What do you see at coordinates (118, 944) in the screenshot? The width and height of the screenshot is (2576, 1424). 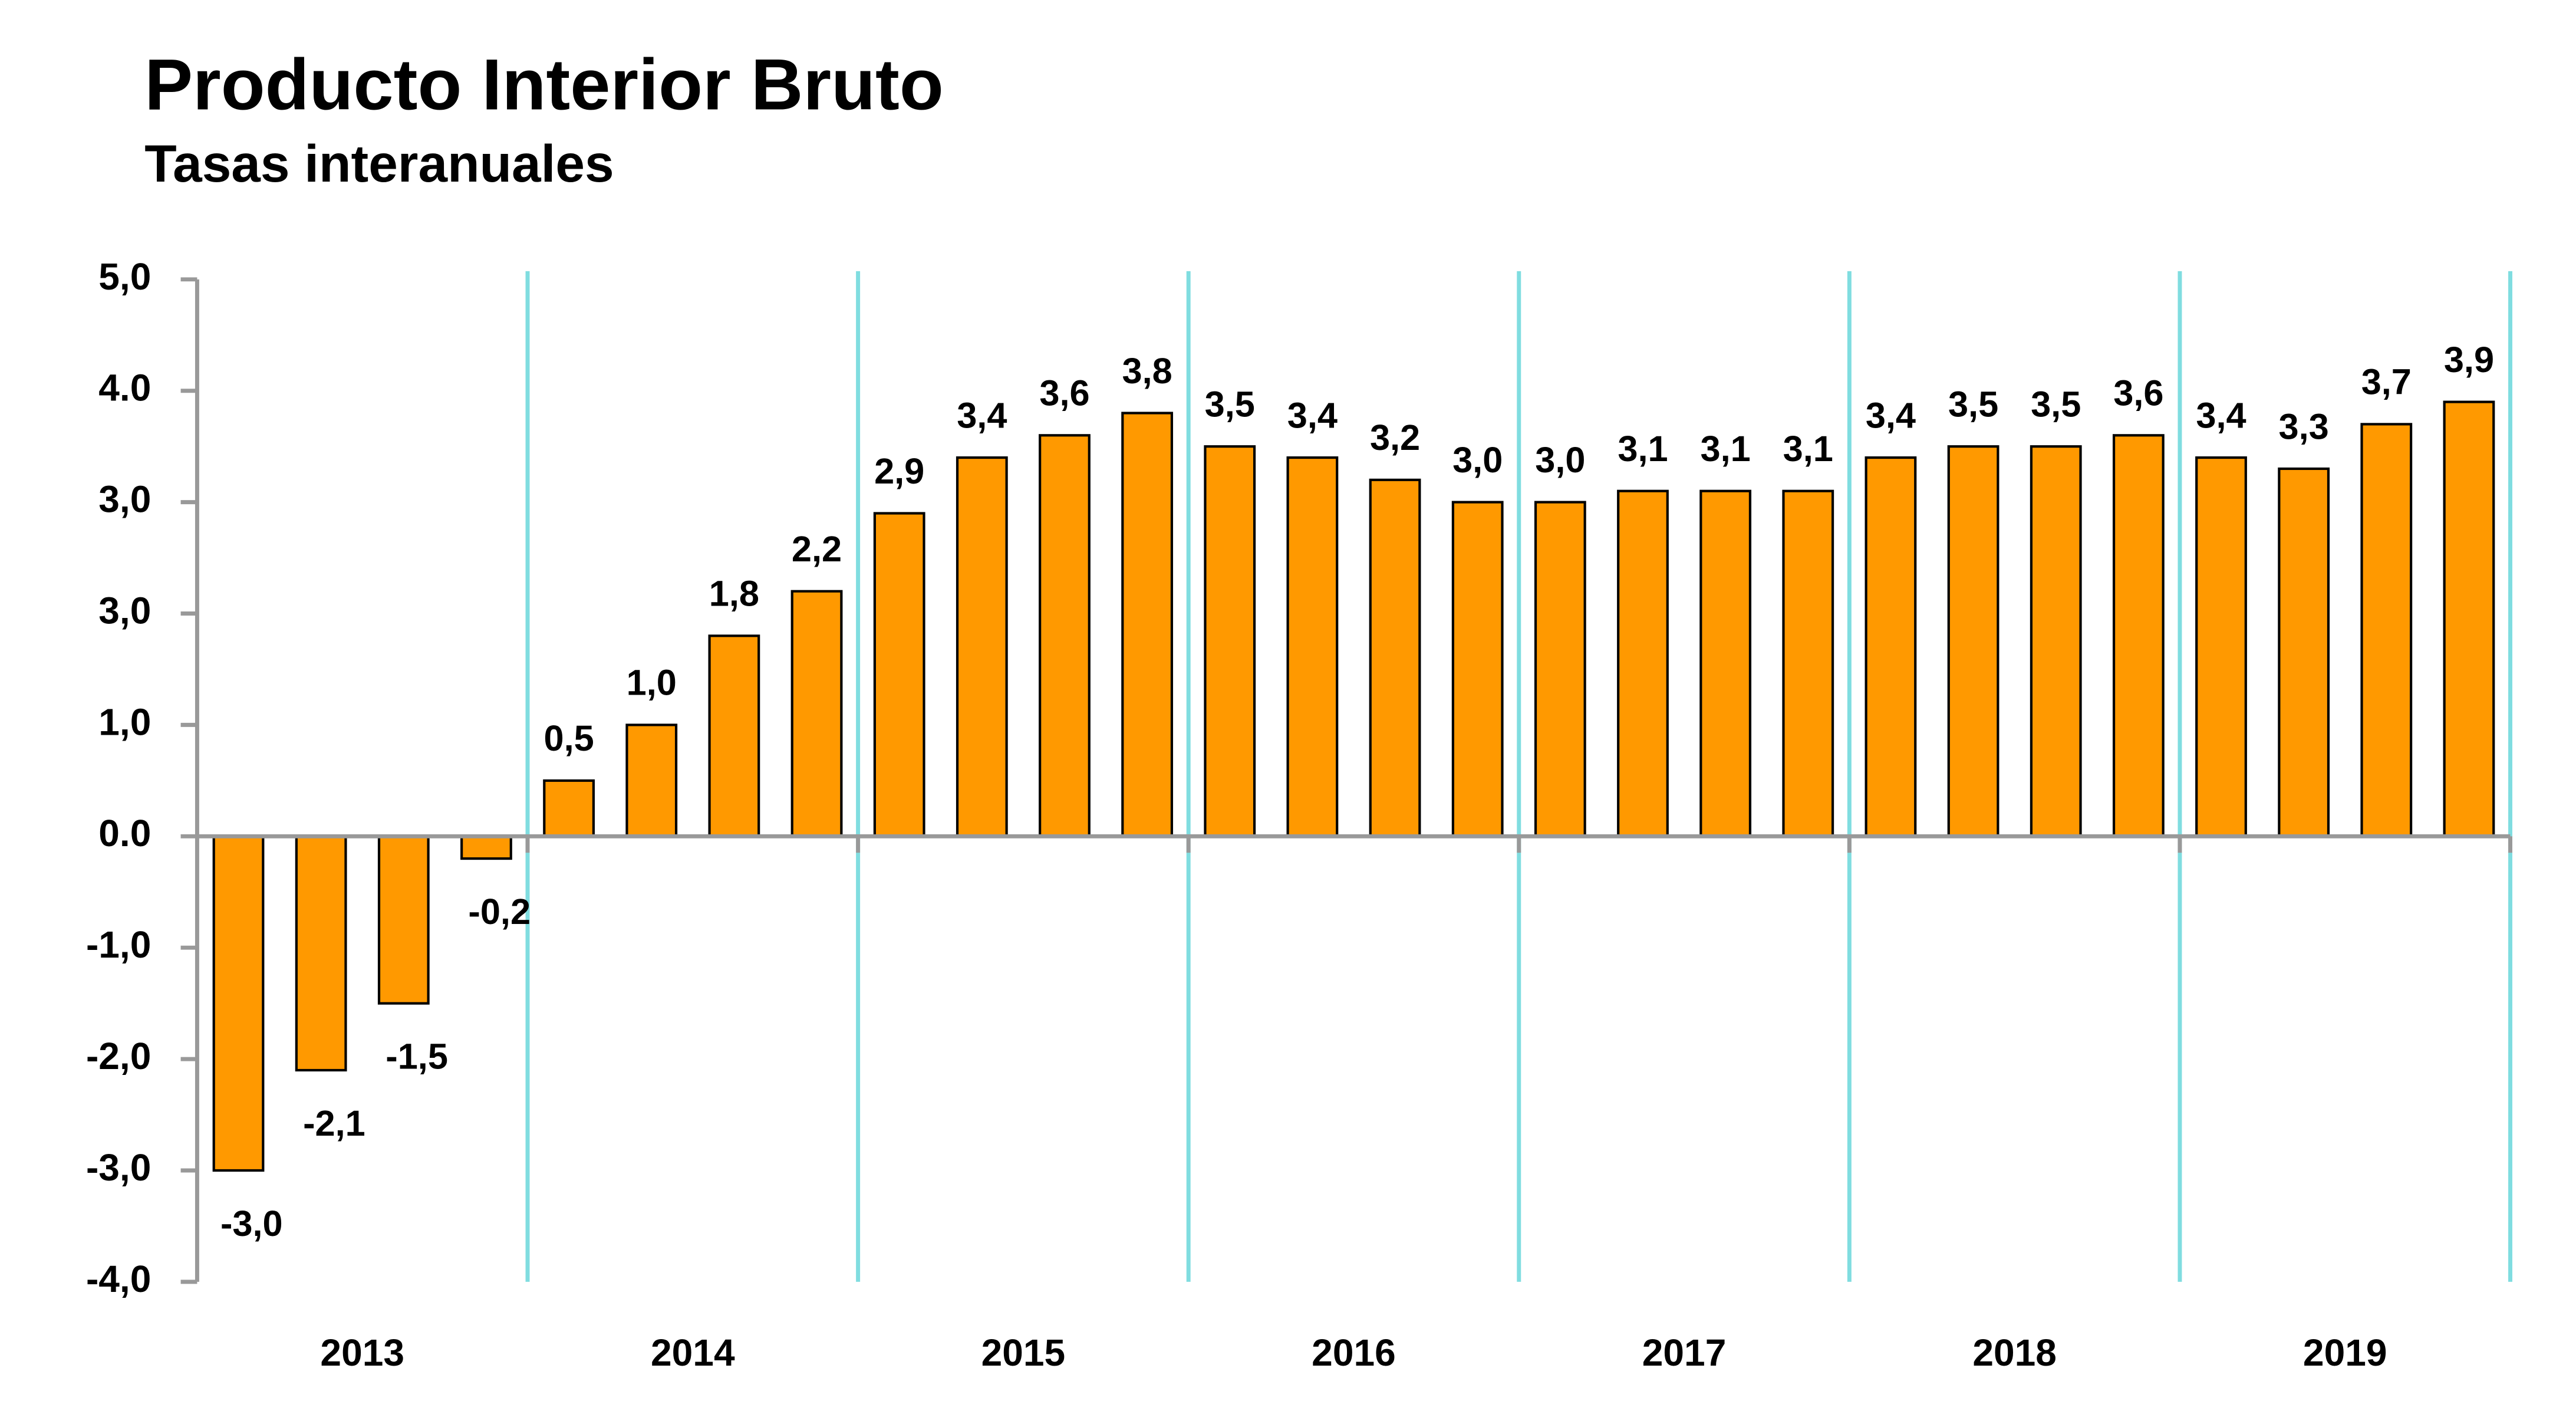 I see `y-tick-label: -1,0` at bounding box center [118, 944].